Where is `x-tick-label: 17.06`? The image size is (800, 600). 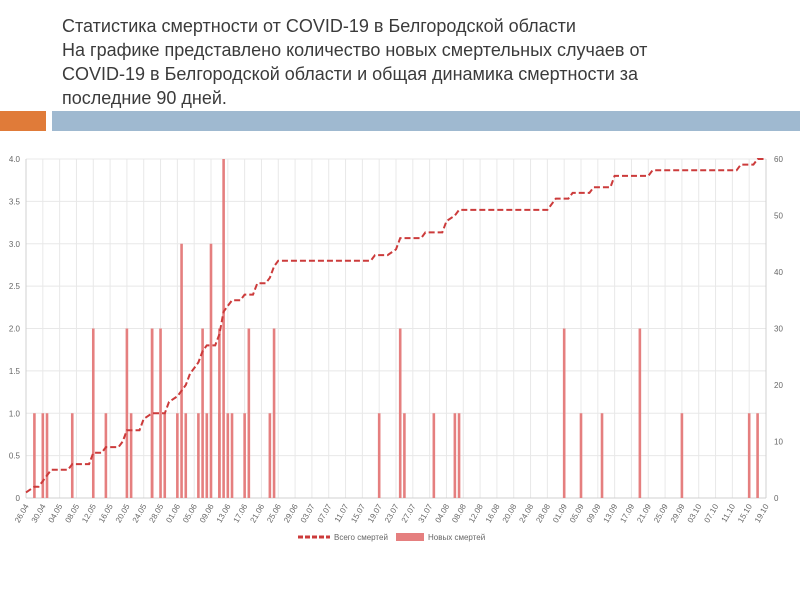
x-tick-label: 17.06 is located at coordinates (241, 513).